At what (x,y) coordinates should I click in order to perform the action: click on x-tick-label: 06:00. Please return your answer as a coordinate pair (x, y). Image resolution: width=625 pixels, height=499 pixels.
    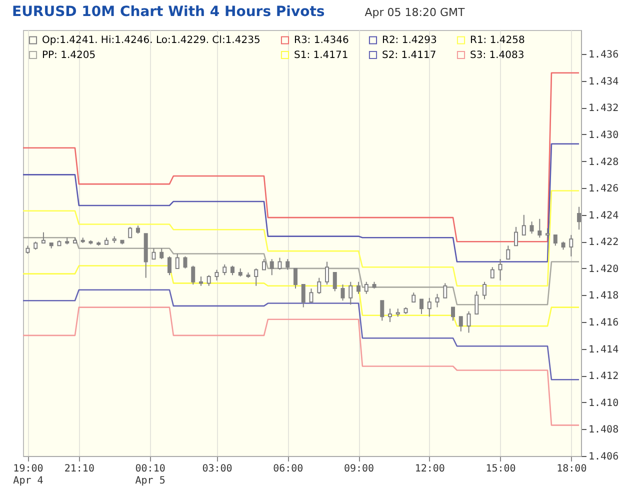
    Looking at the image, I should click on (288, 469).